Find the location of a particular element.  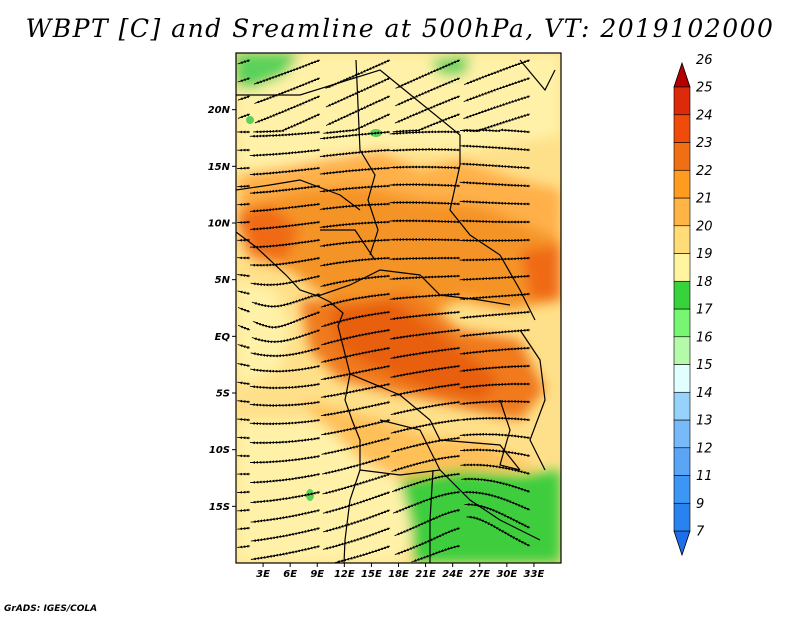

border-niger-chad is located at coordinates (367, 157).